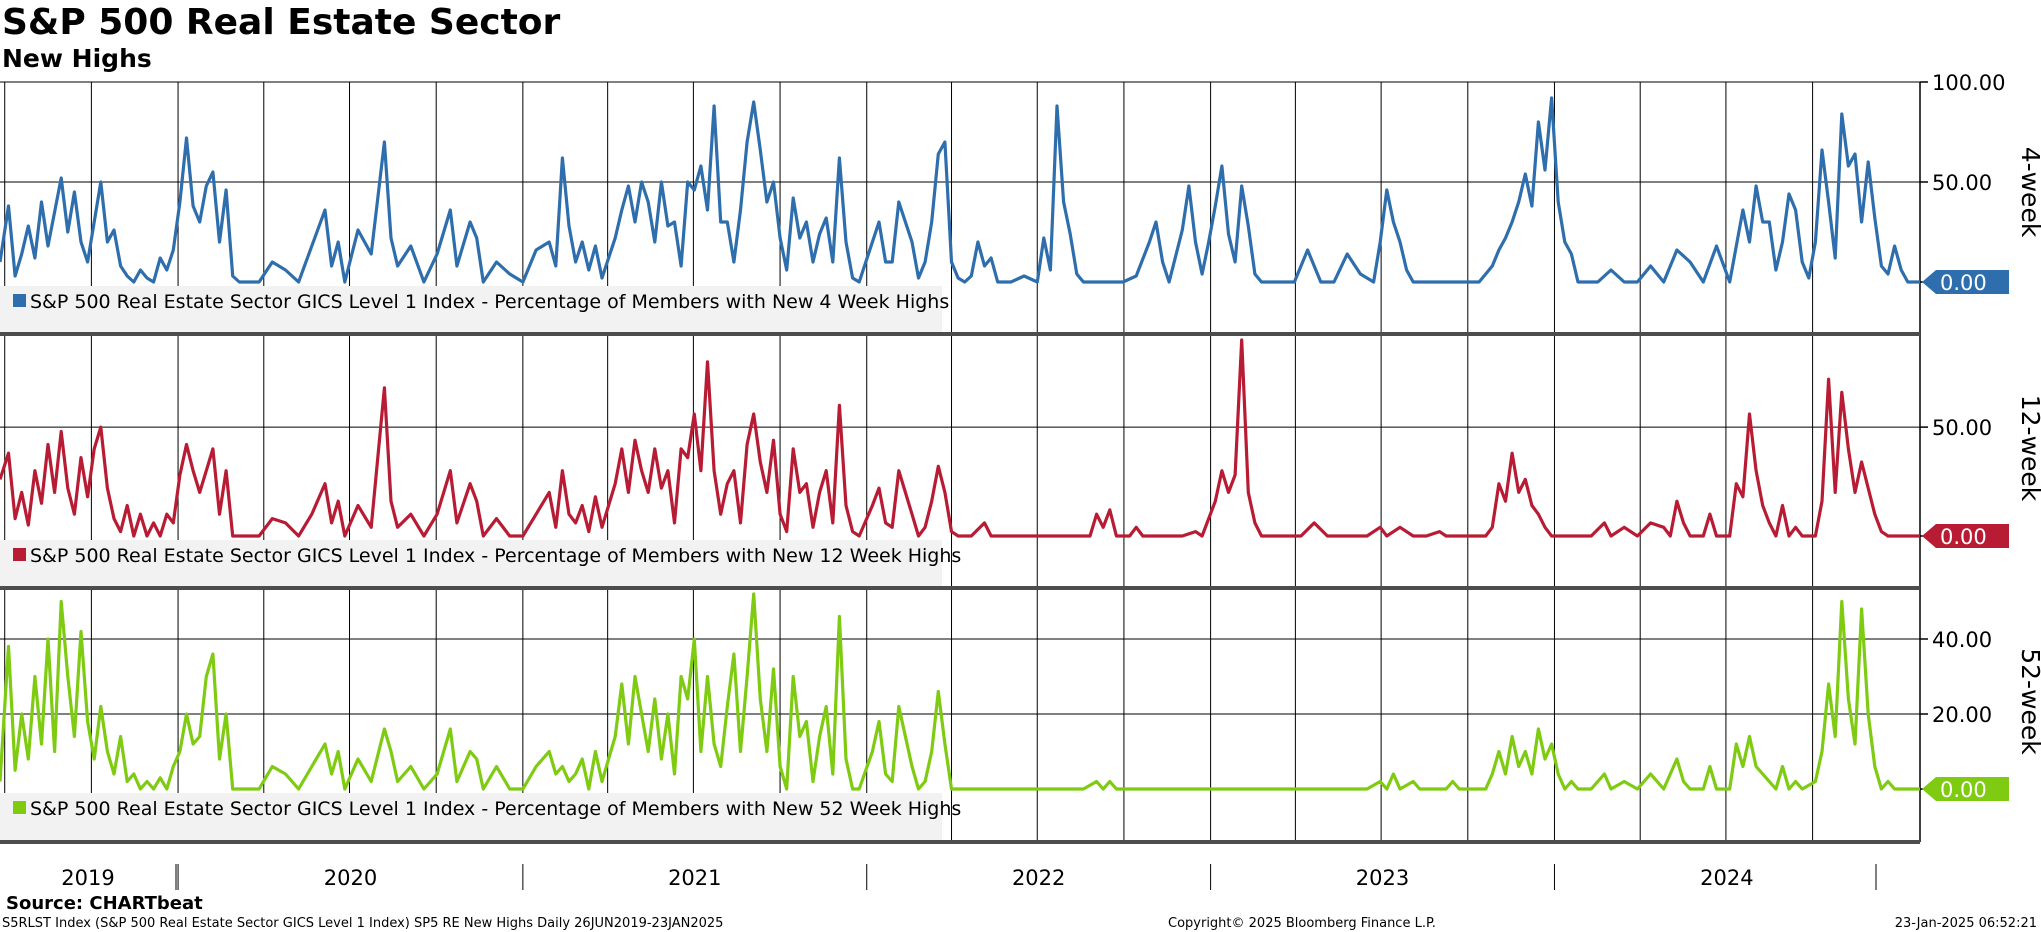 The width and height of the screenshot is (2041, 932). Describe the element at coordinates (1726, 878) in the screenshot. I see `x-tick-label: 2024` at that location.